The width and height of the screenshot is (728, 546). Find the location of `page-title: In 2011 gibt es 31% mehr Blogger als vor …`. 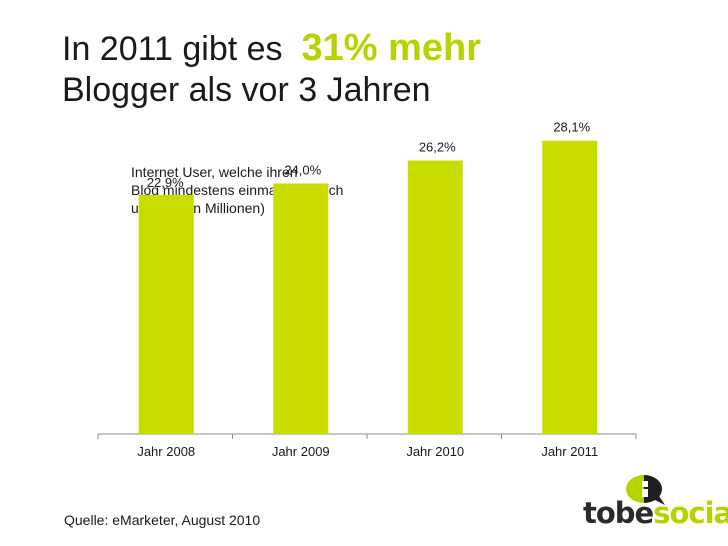

page-title: In 2011 gibt es 31% mehr Blogger als vor … is located at coordinates (271, 69).